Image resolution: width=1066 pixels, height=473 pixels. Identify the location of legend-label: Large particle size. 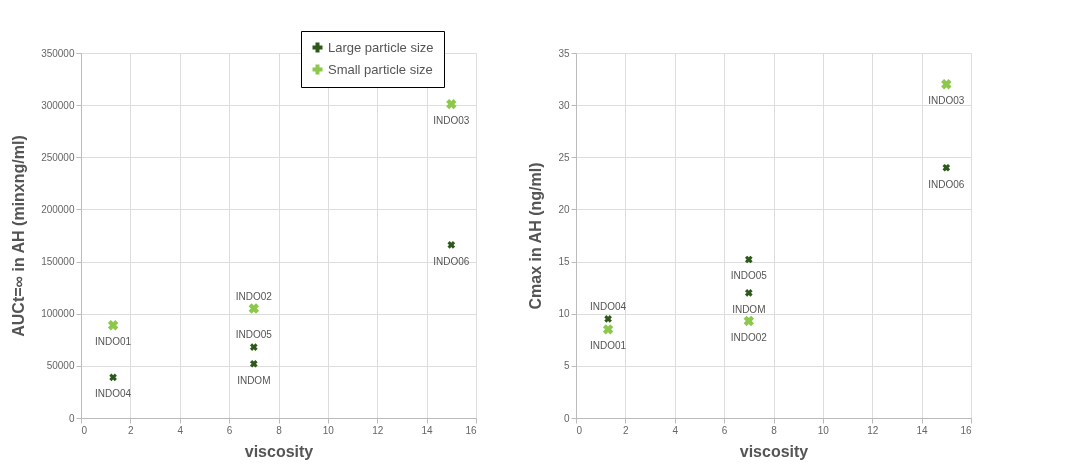
(381, 47).